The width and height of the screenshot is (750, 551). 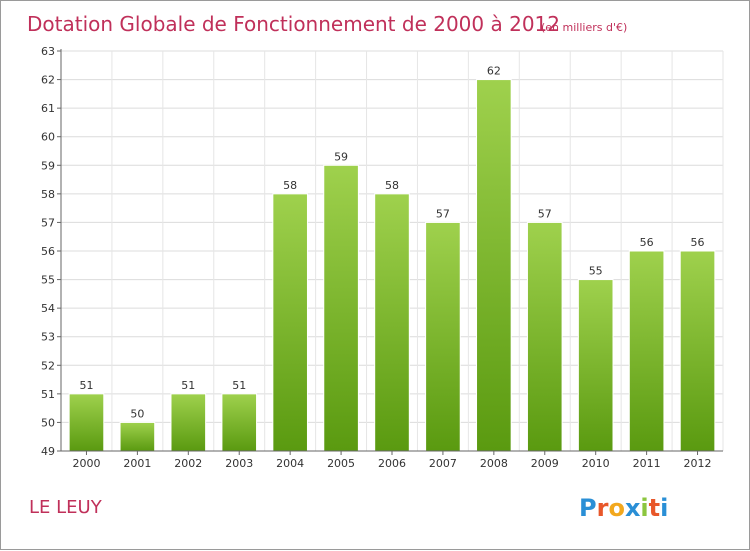 I want to click on data-label-2012: 56, so click(x=698, y=242).